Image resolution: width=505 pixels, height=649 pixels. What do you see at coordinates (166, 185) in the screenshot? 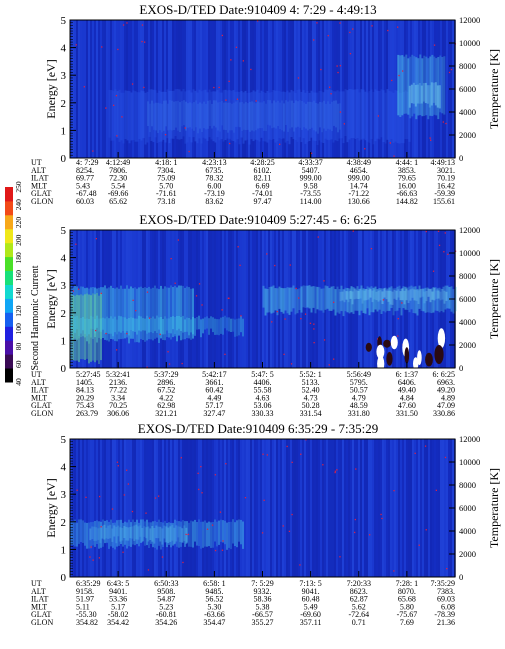
I see `table-cell: 5.70` at bounding box center [166, 185].